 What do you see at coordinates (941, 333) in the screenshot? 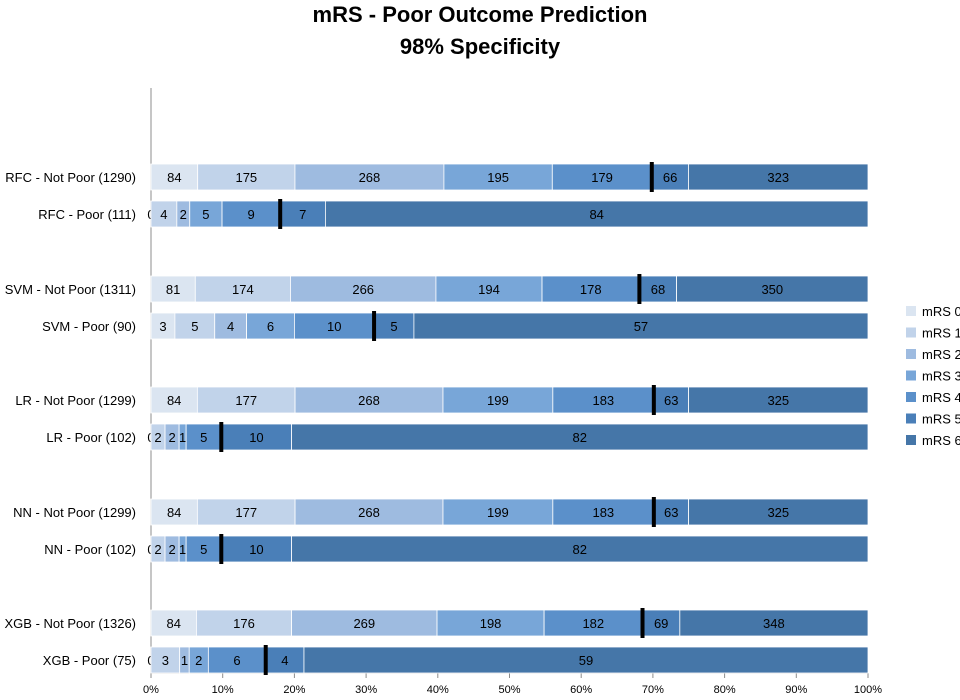
I see `legend-label: mRS 1` at bounding box center [941, 333].